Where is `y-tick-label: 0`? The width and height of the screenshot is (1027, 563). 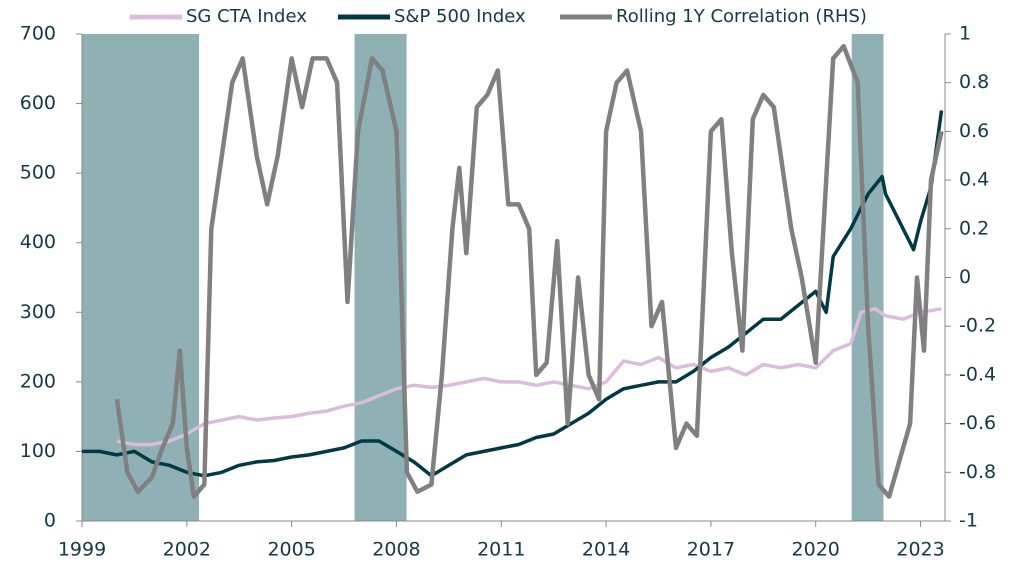
y-tick-label: 0 is located at coordinates (50, 521).